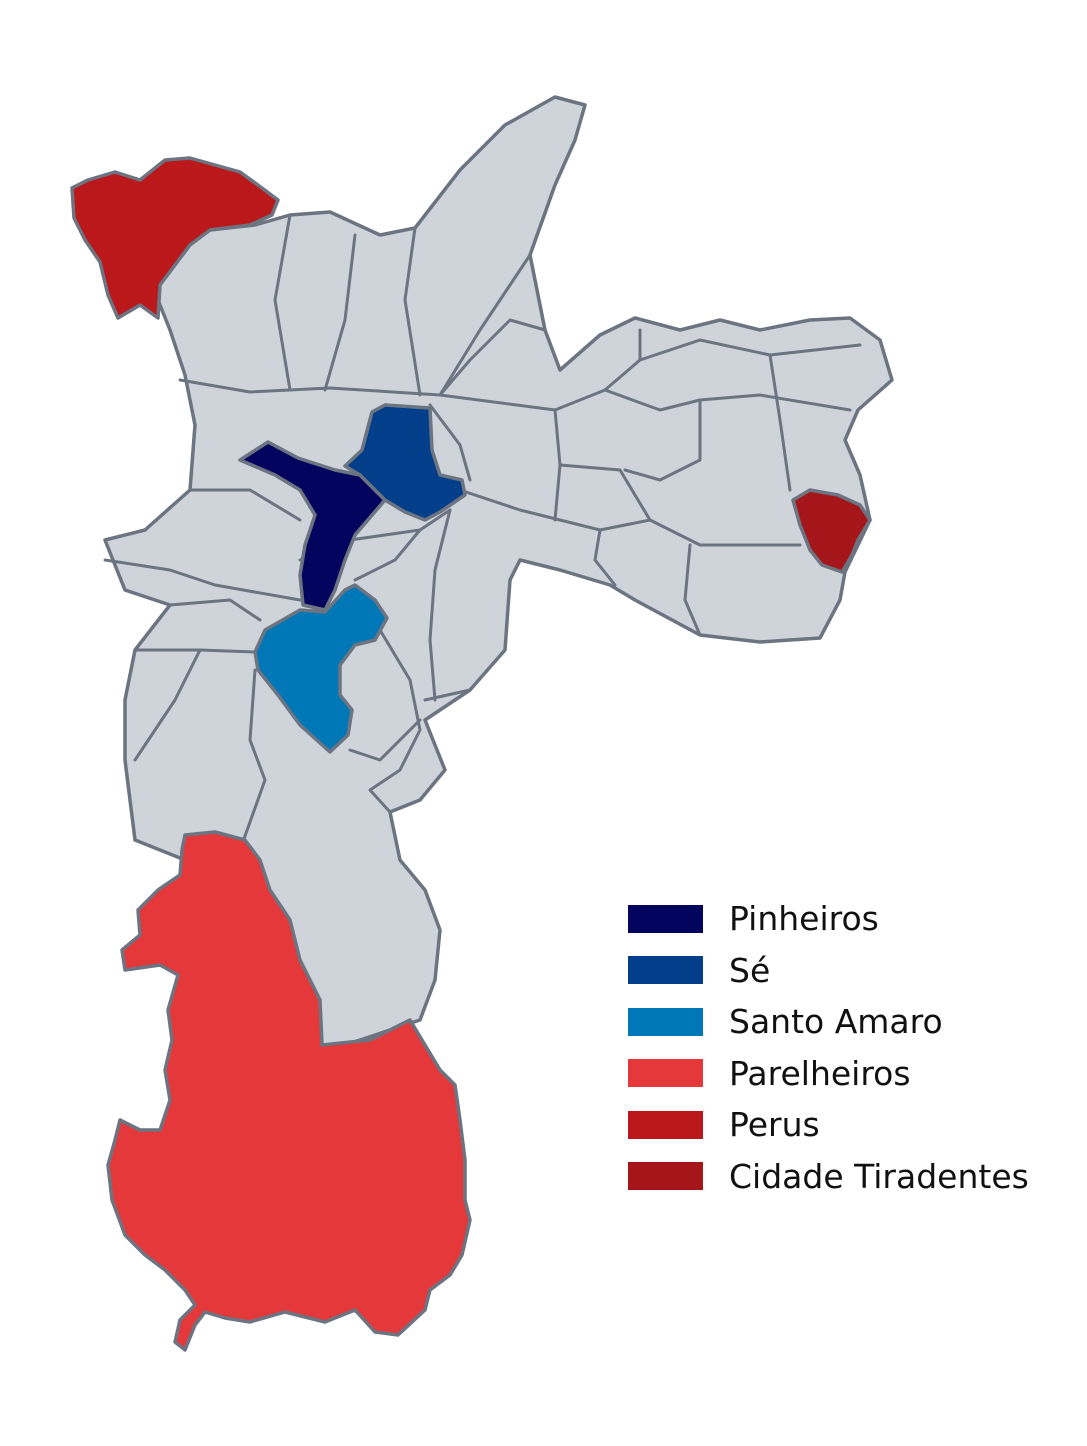 Image resolution: width=1087 pixels, height=1446 pixels. Describe the element at coordinates (665, 1124) in the screenshot. I see `legend-swatch-perus` at that location.